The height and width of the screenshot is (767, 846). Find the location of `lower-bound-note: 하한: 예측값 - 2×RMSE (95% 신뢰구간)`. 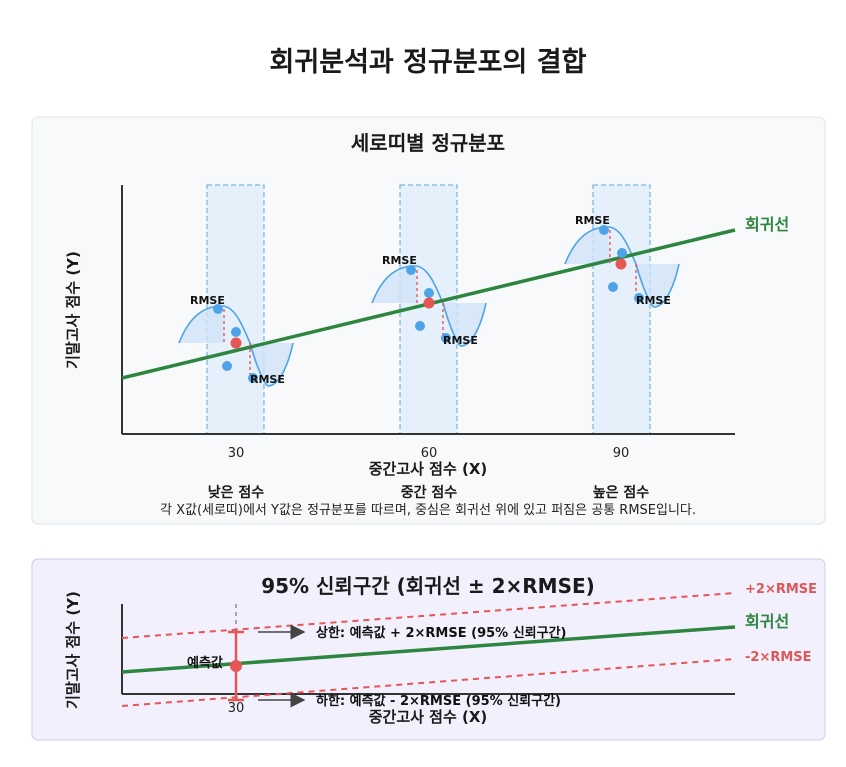

lower-bound-note: 하한: 예측값 - 2×RMSE (95% 신뢰구간) is located at coordinates (438, 701).